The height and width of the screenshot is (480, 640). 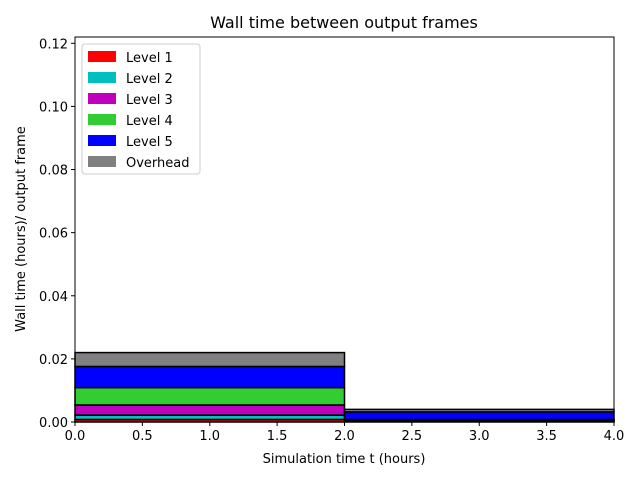 What do you see at coordinates (277, 436) in the screenshot?
I see `x-tick-label: 1.5` at bounding box center [277, 436].